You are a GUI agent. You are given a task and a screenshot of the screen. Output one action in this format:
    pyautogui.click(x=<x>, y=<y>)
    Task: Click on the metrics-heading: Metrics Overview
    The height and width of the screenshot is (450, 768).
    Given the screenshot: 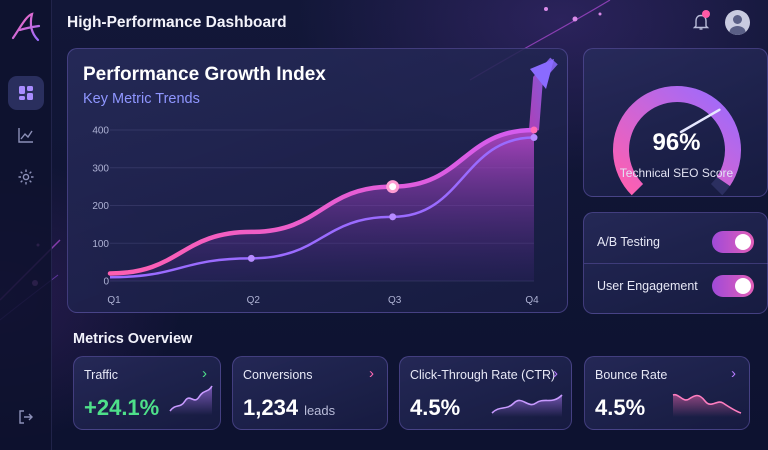 What is the action you would take?
    pyautogui.click(x=133, y=339)
    